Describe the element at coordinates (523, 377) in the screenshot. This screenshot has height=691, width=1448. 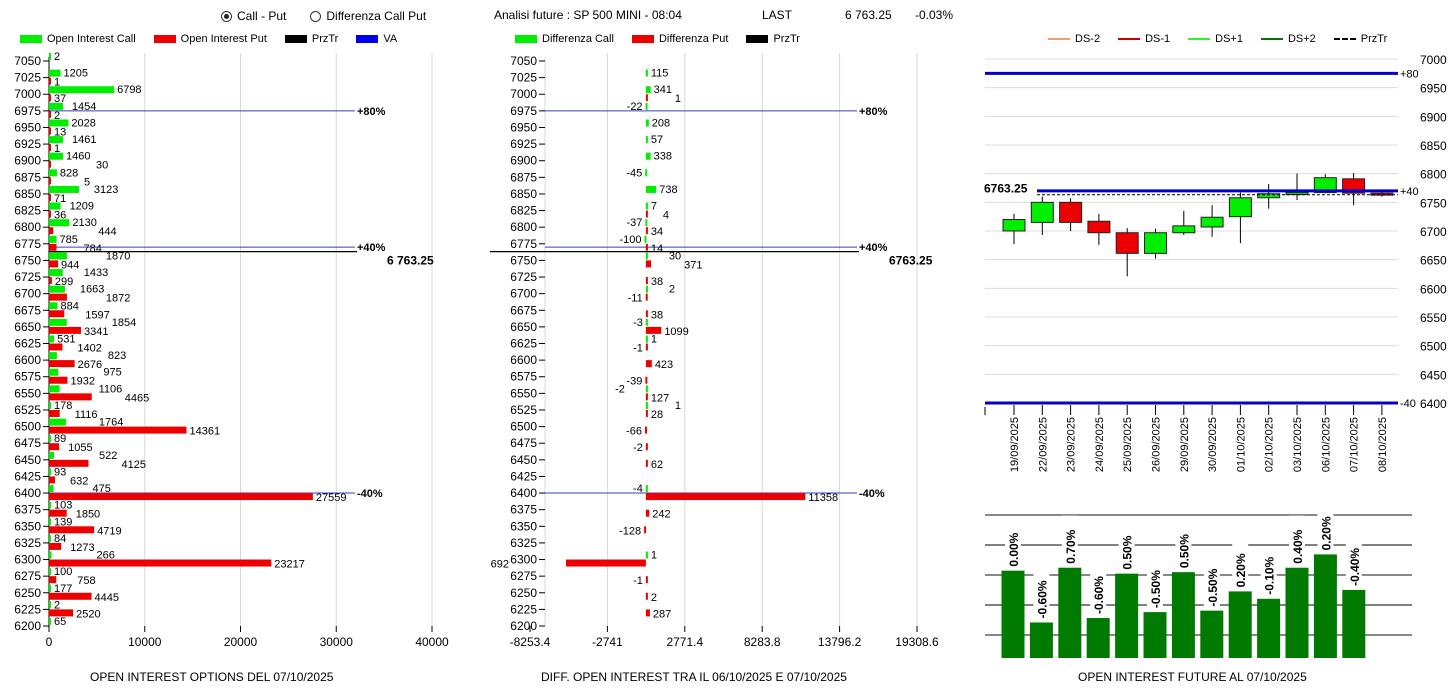
I see `y-tick-label: 6575` at that location.